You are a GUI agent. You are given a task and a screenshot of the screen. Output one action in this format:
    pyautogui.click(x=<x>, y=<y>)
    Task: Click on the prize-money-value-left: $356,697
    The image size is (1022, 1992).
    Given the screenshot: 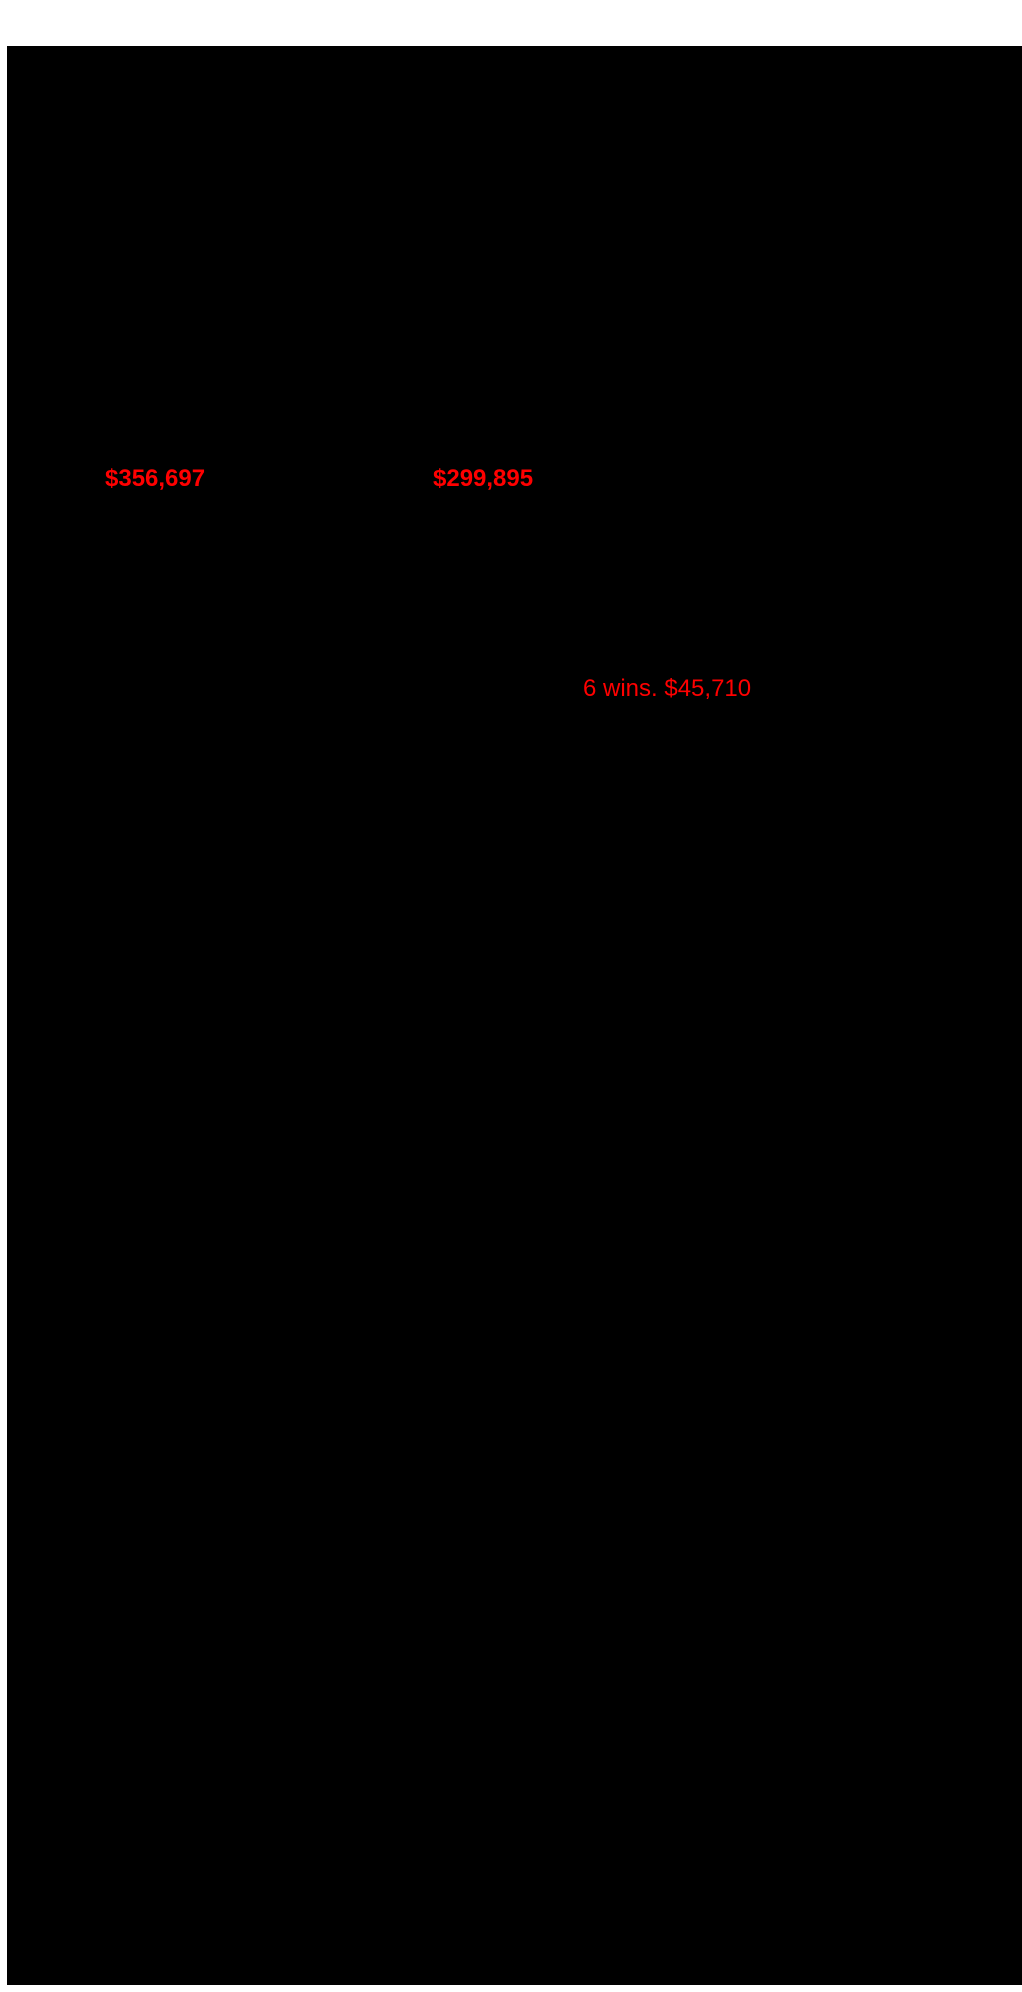 What is the action you would take?
    pyautogui.click(x=155, y=478)
    